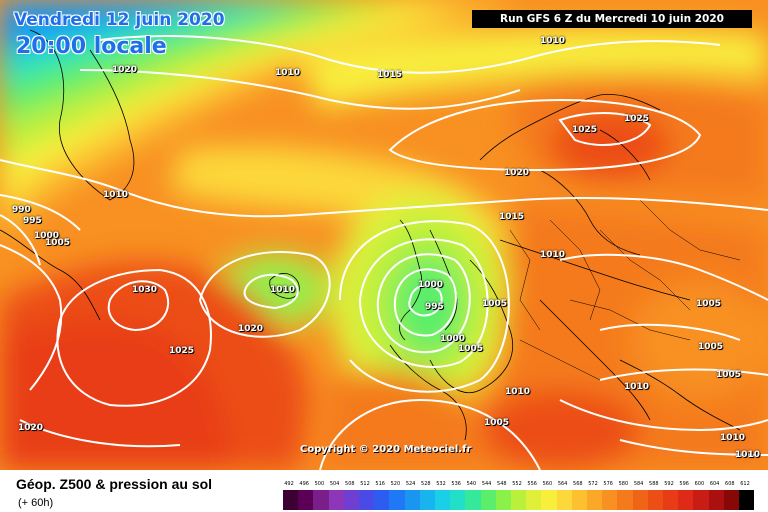 This screenshot has width=768, height=512. What do you see at coordinates (684, 484) in the screenshot?
I see `scale-label: 596` at bounding box center [684, 484].